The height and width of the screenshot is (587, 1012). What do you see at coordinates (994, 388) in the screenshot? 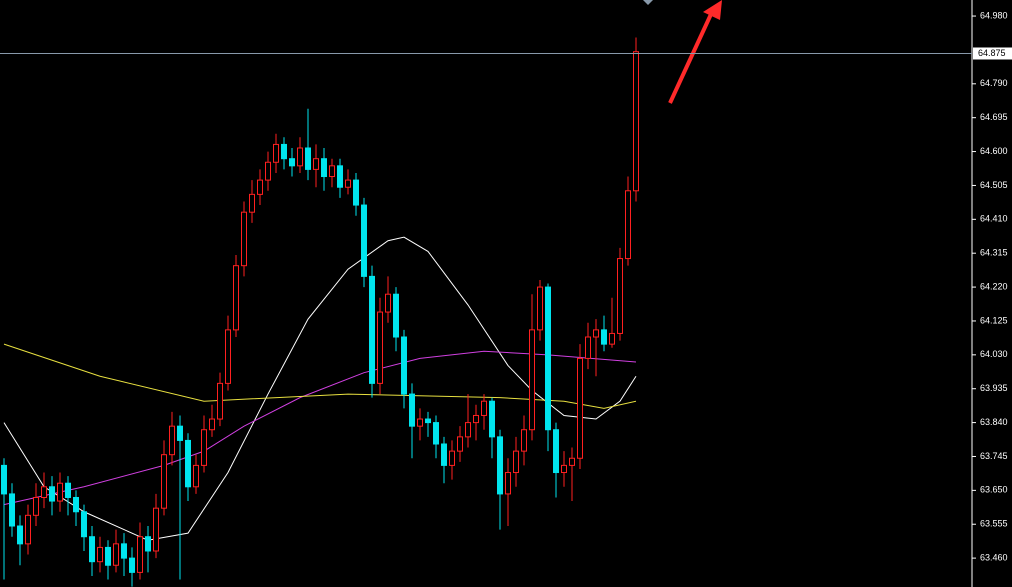
I see `y-tick-label: 63.935` at bounding box center [994, 388].